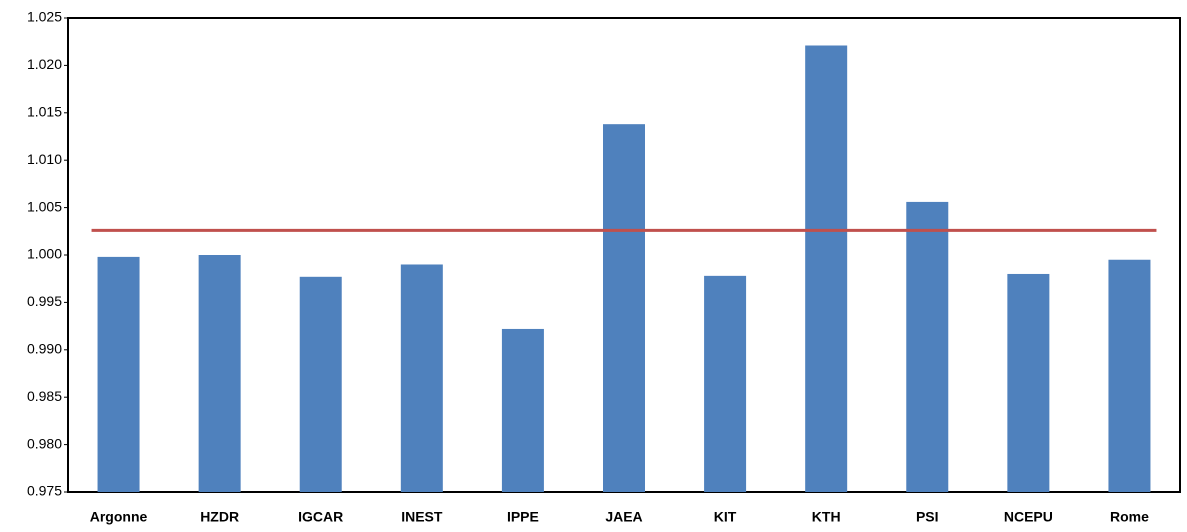  What do you see at coordinates (523, 517) in the screenshot?
I see `x-tick-label: IPPE` at bounding box center [523, 517].